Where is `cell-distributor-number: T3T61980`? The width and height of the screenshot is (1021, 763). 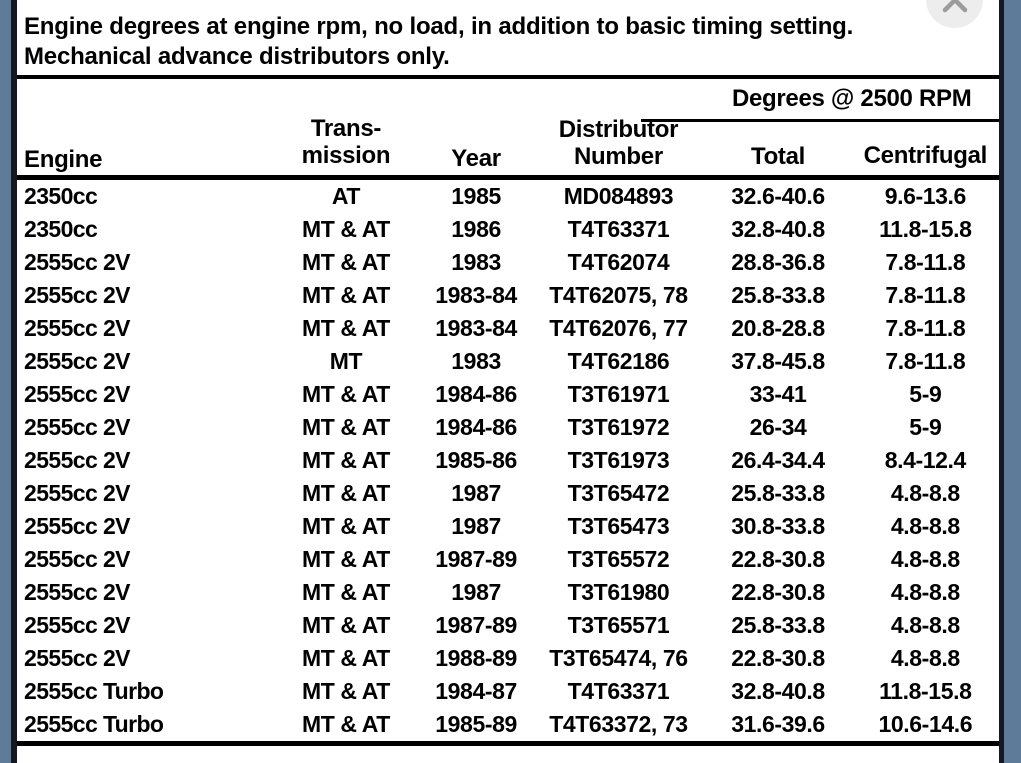 cell-distributor-number: T3T61980 is located at coordinates (618, 592).